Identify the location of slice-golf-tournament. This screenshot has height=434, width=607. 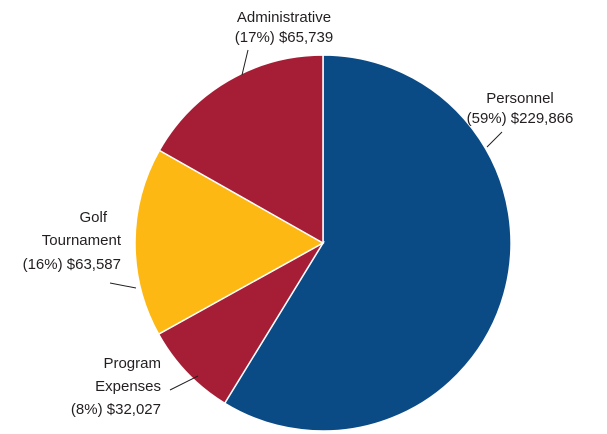
(229, 242).